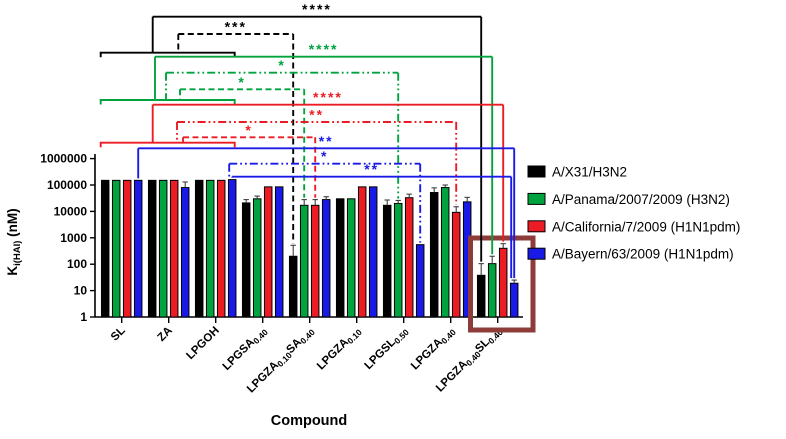 The width and height of the screenshot is (786, 439). What do you see at coordinates (81, 291) in the screenshot?
I see `y-tick-label: 10` at bounding box center [81, 291].